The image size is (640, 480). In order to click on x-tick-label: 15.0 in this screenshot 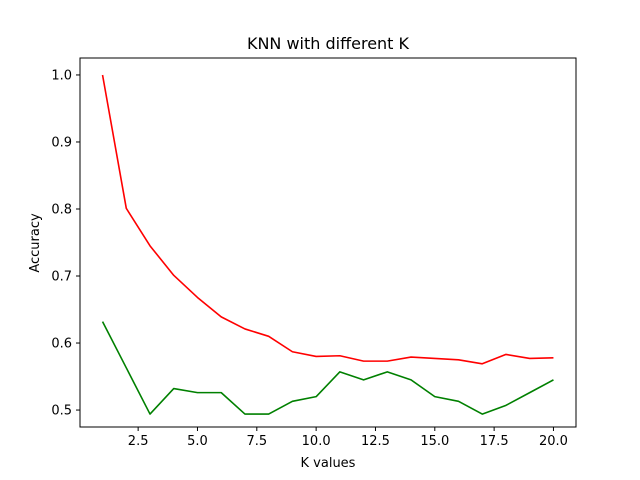, I will do `click(434, 441)`.